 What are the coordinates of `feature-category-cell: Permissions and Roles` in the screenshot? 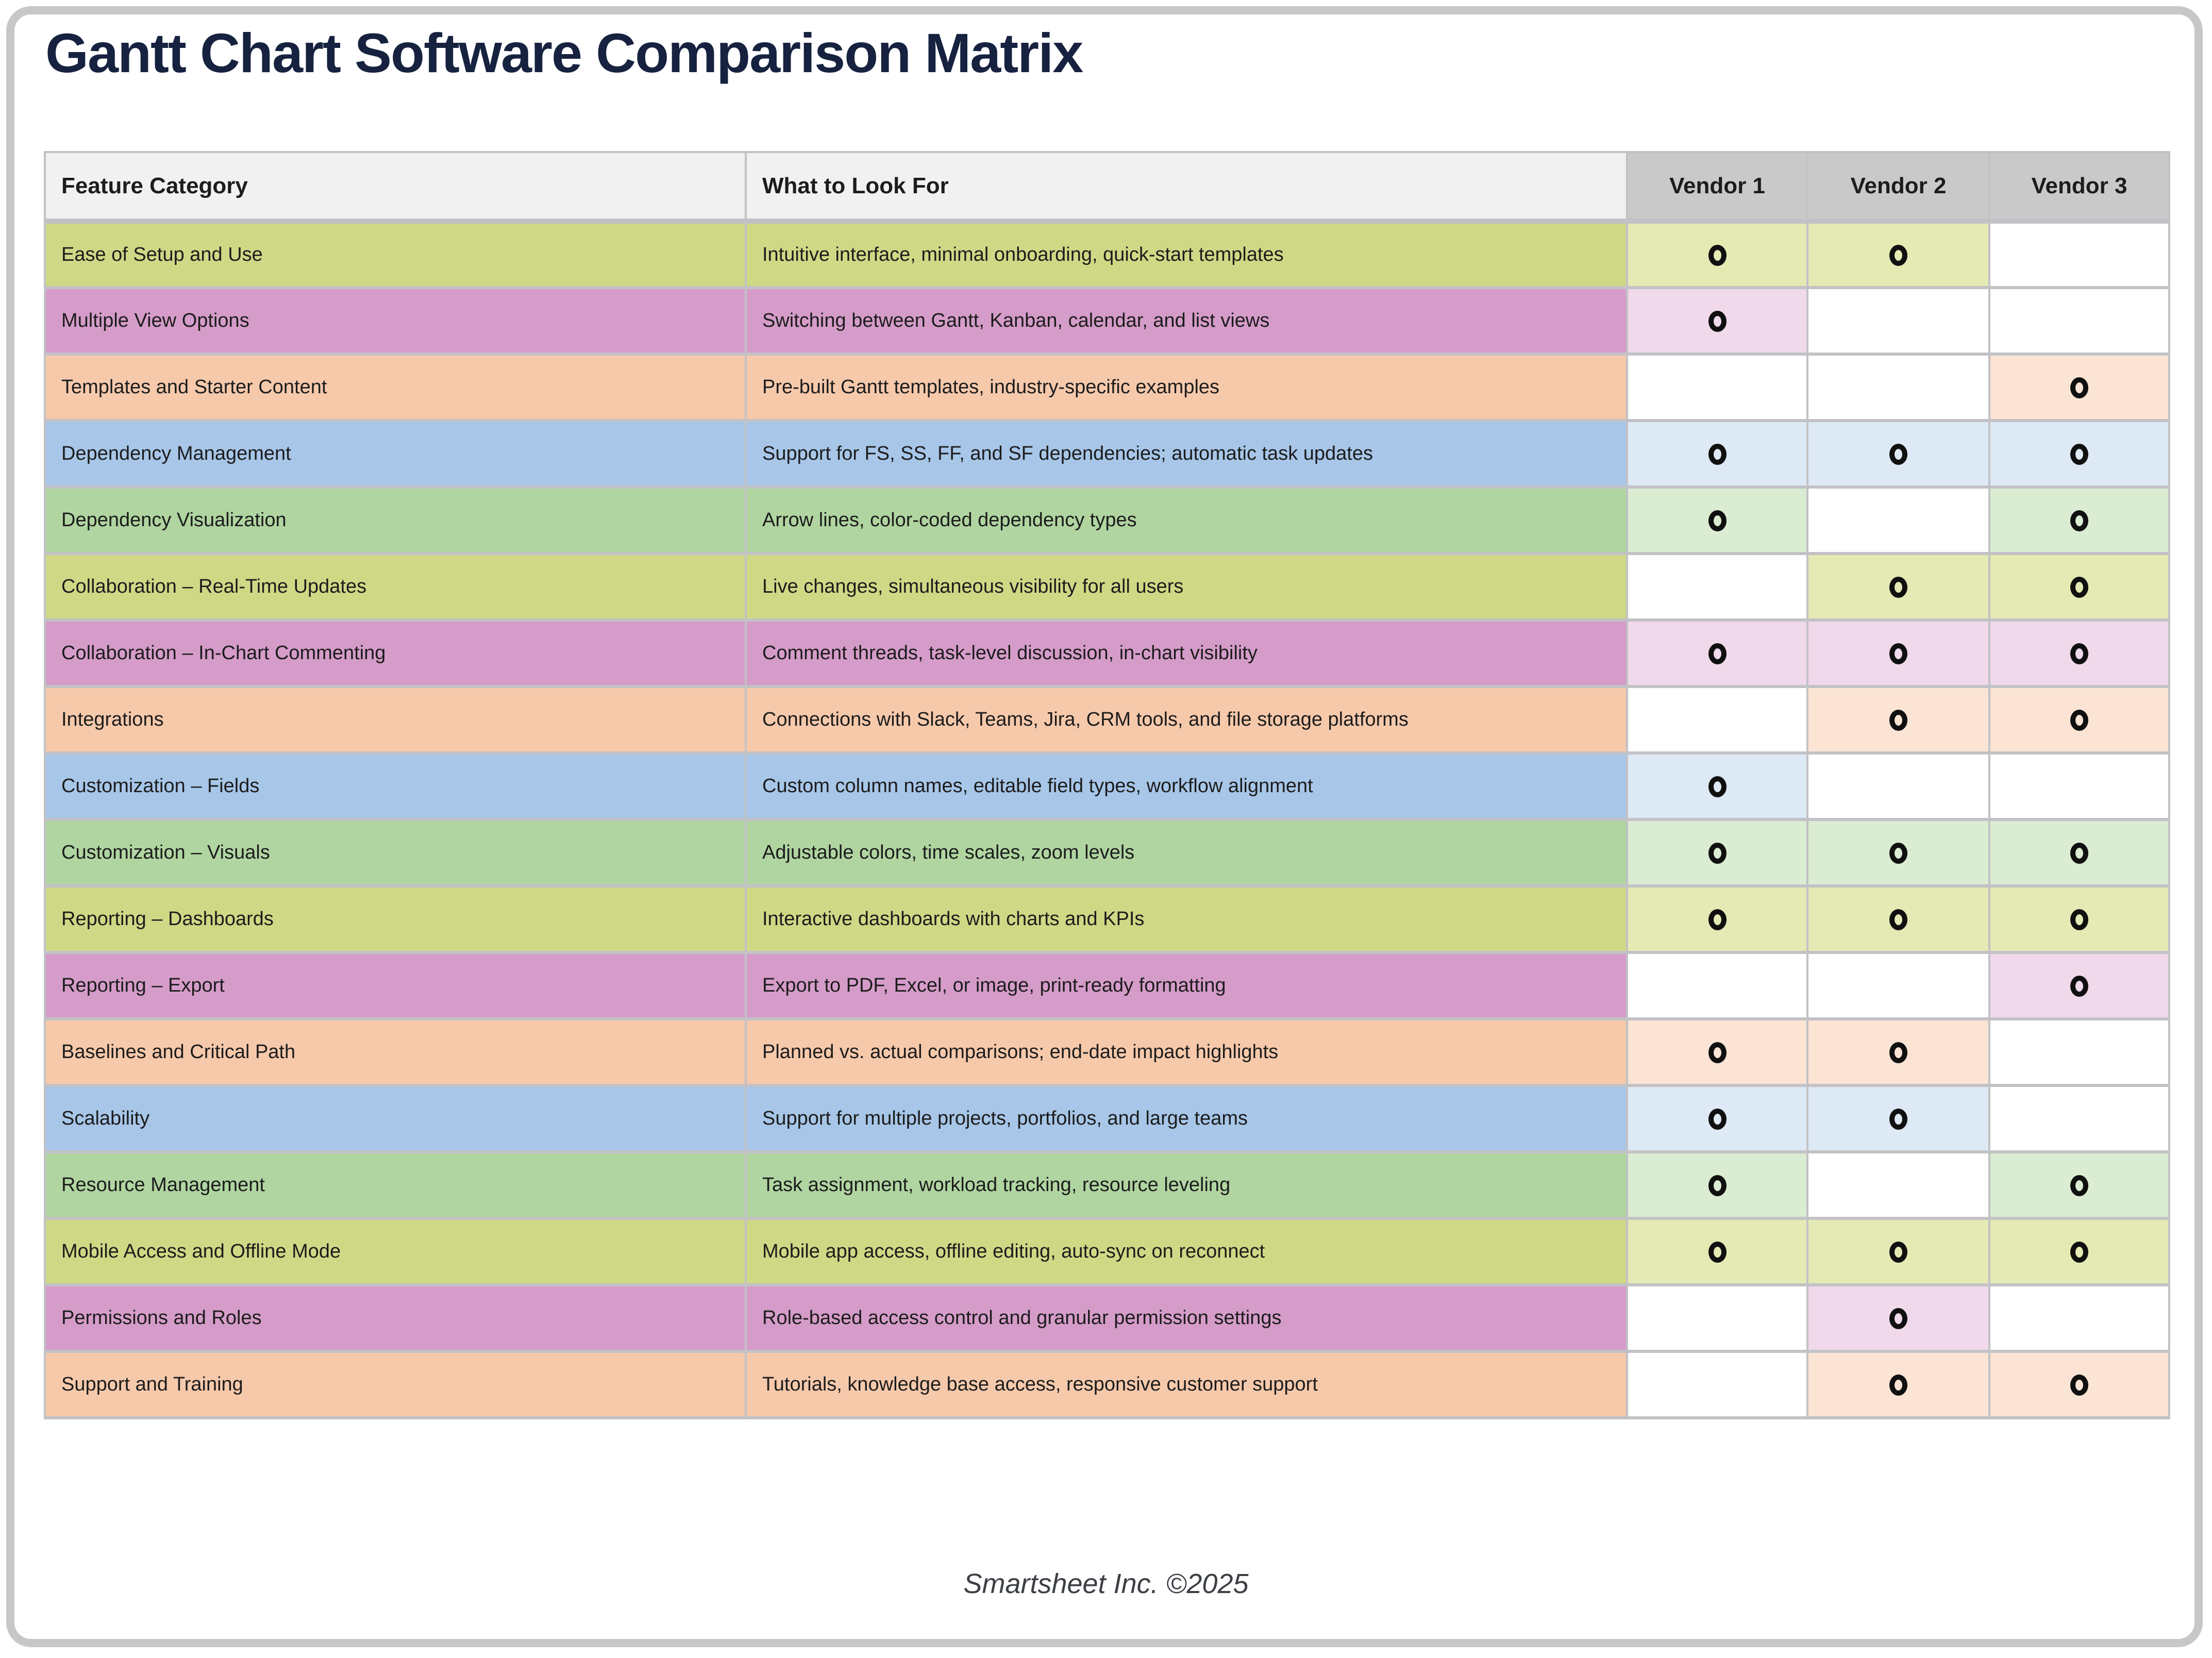 It's located at (395, 1318).